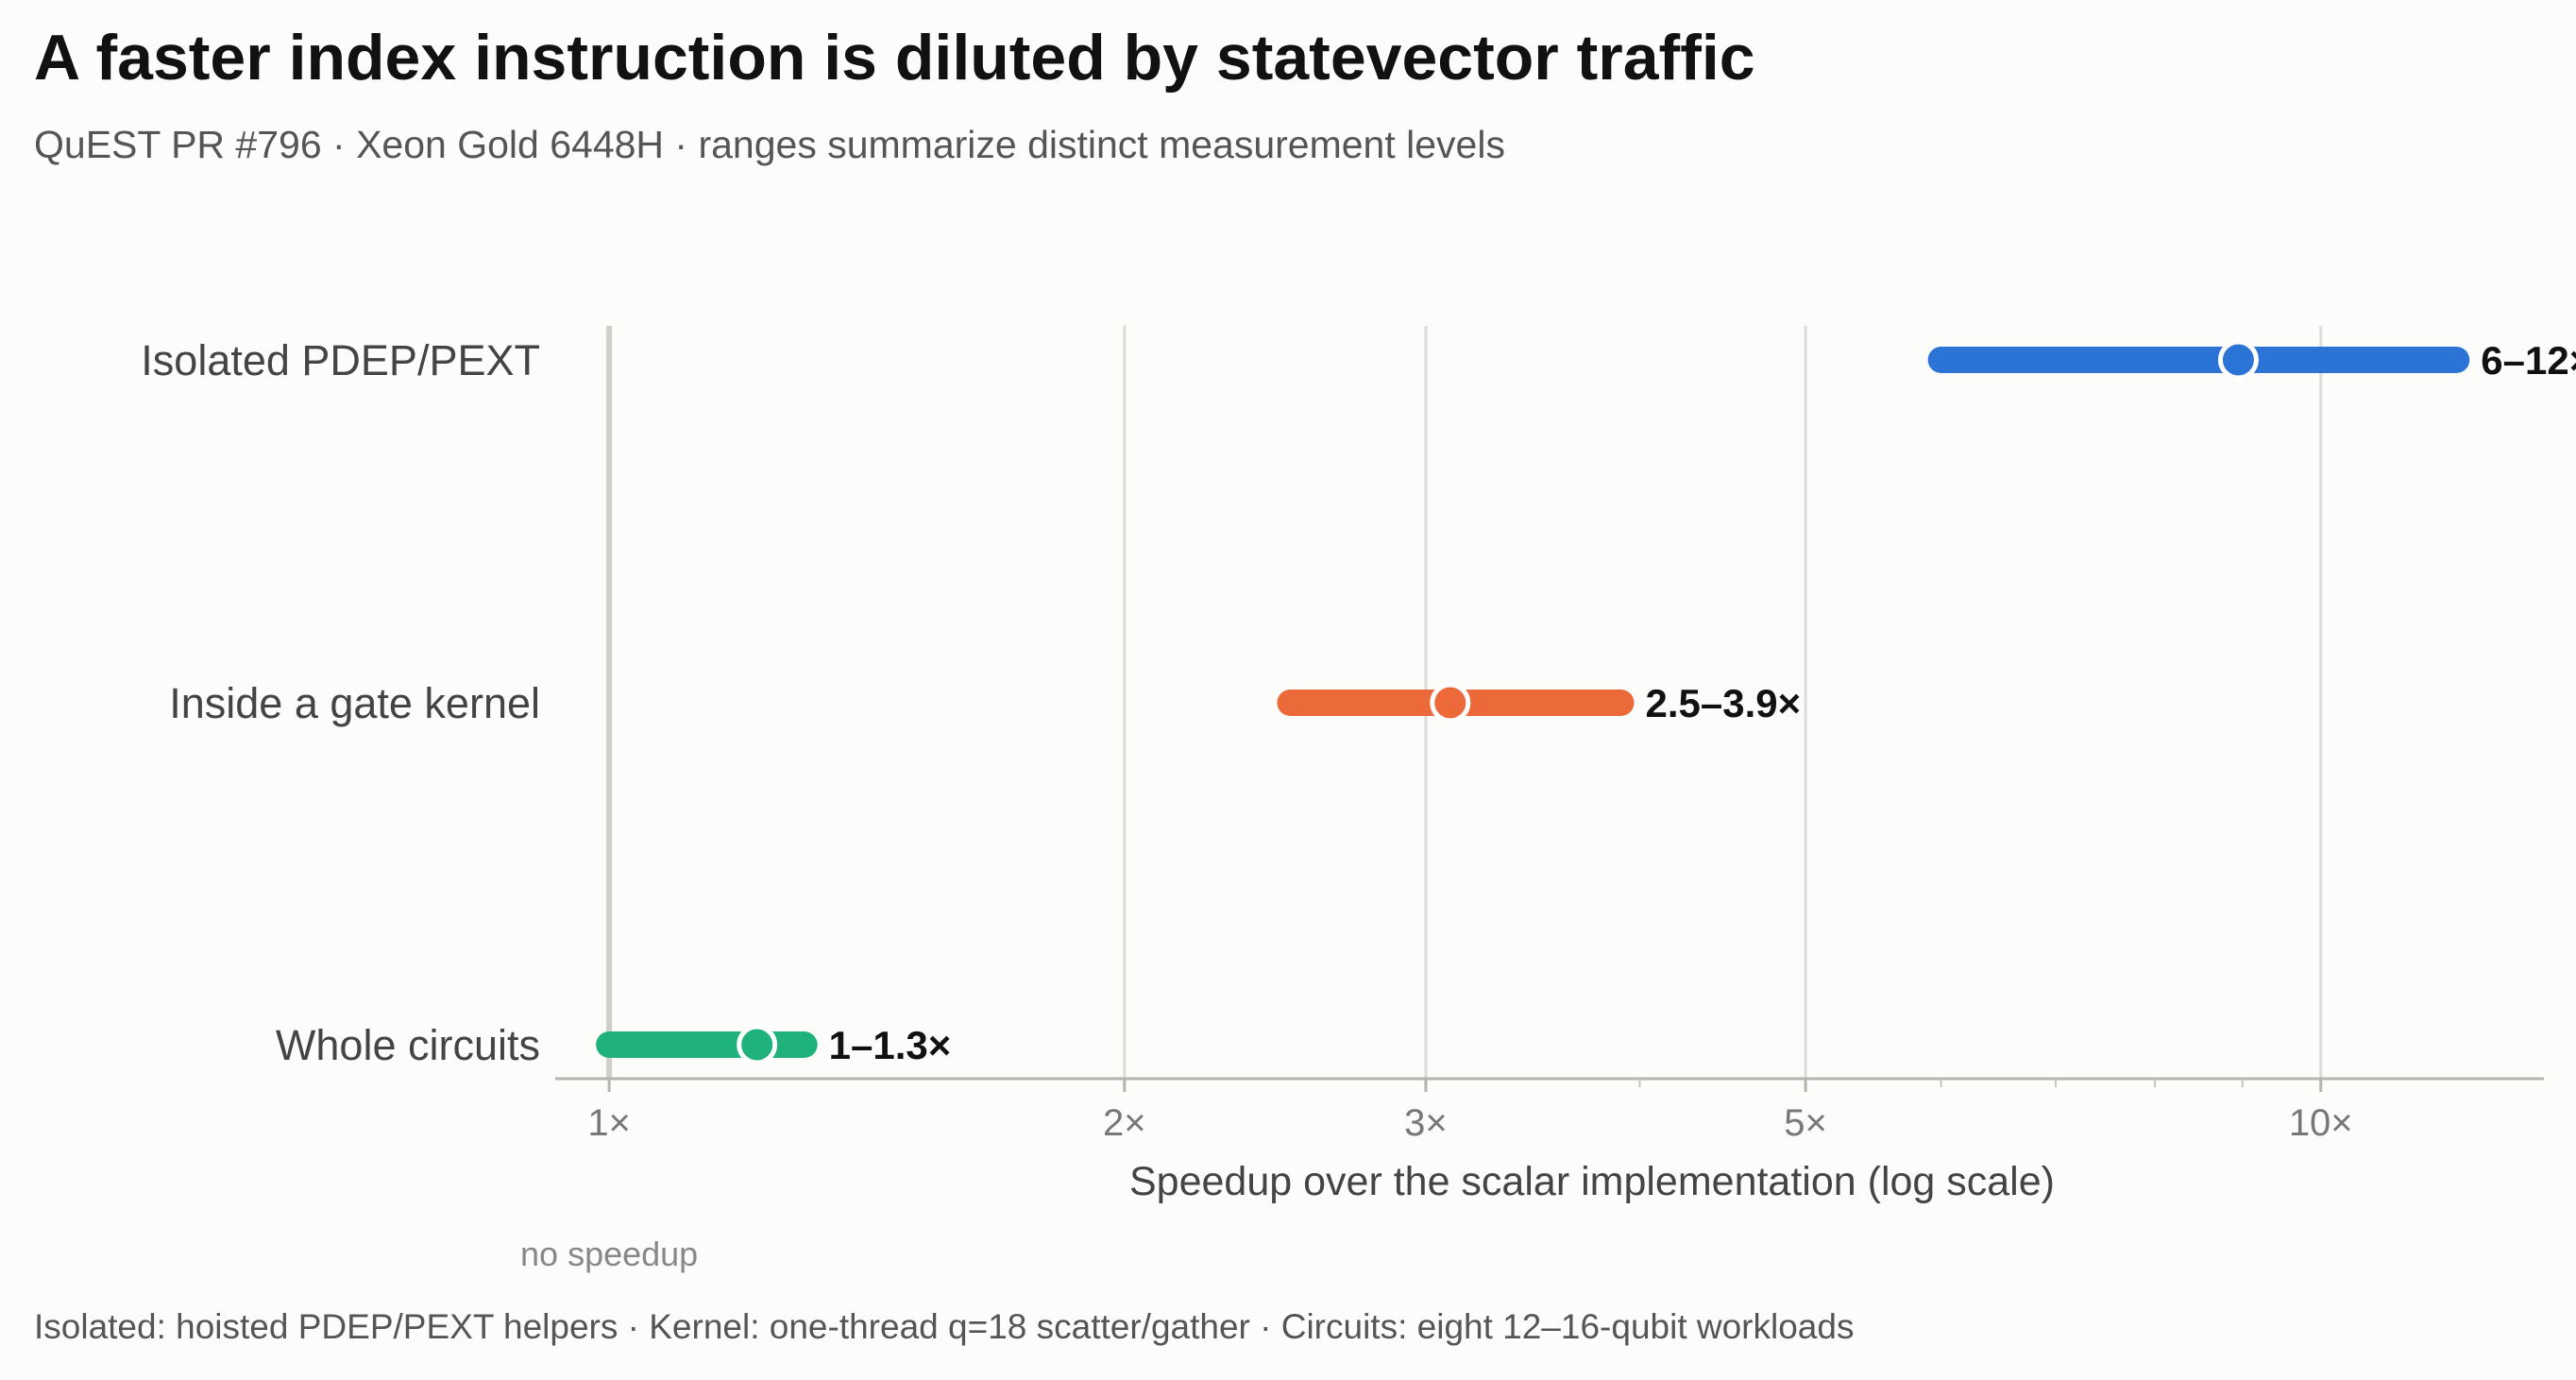  Describe the element at coordinates (1124, 1123) in the screenshot. I see `x-tick-label: 2×` at that location.